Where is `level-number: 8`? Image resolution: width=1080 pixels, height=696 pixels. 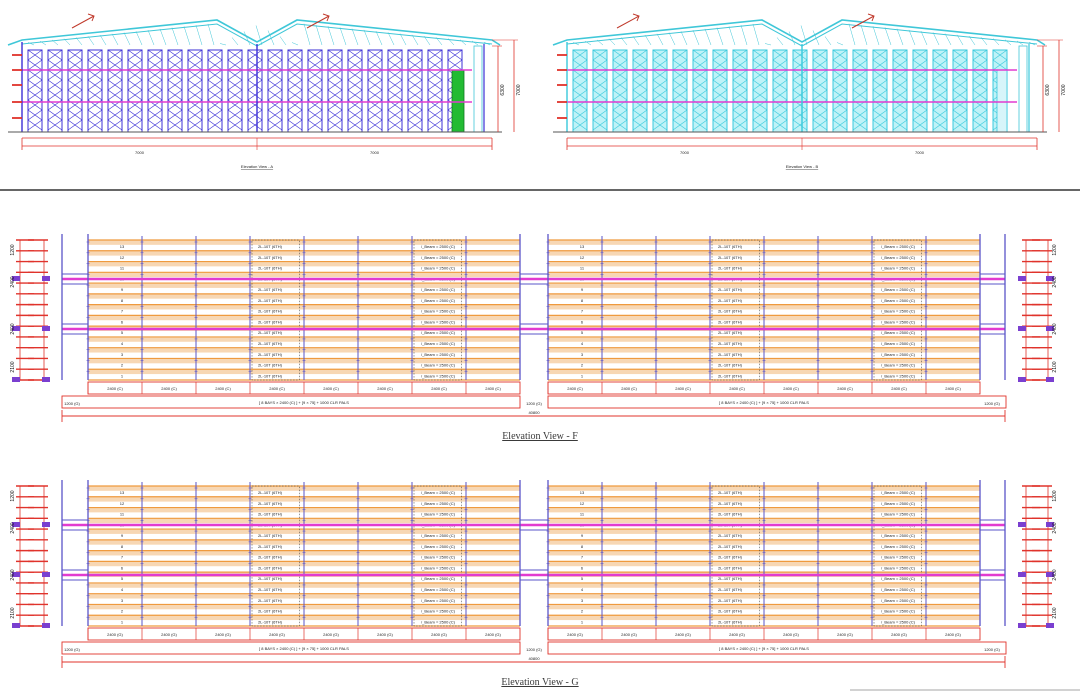 level-number: 8 is located at coordinates (122, 300).